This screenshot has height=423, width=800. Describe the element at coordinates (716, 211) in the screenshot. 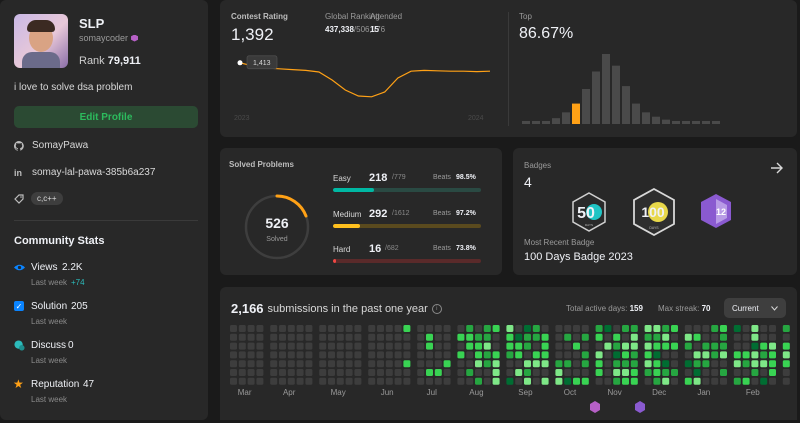

I see `badge-12-monthly: 12` at that location.